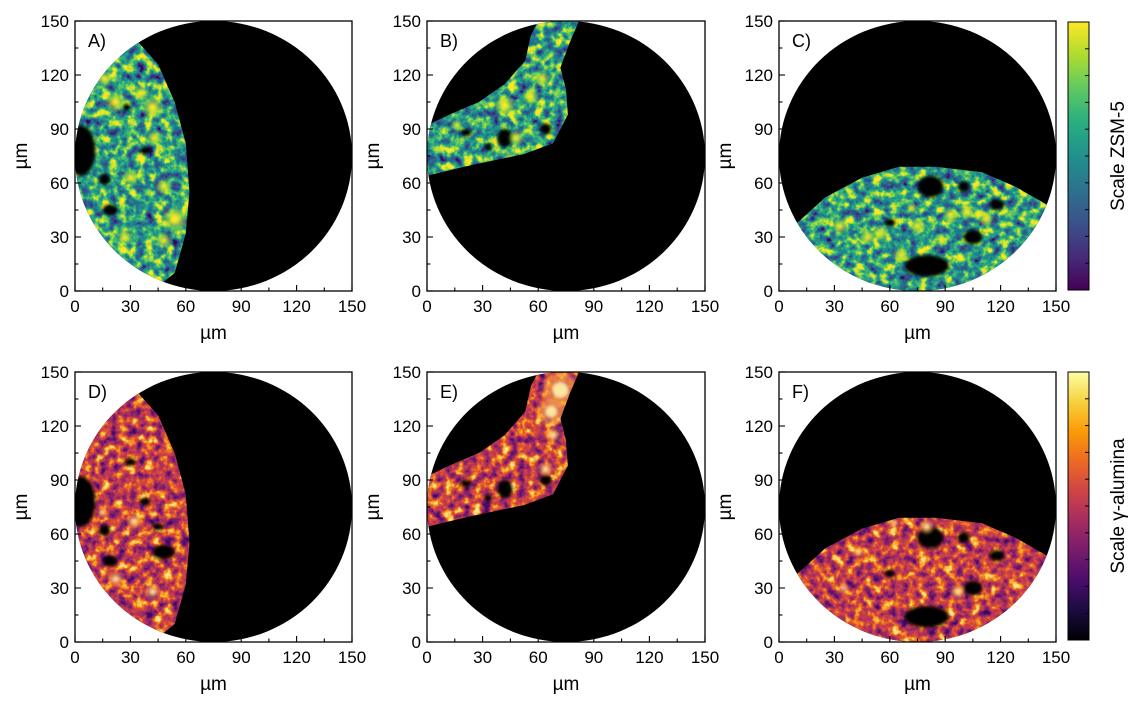  I want to click on colorbar-title: Scale ZSM-5, so click(1118, 156).